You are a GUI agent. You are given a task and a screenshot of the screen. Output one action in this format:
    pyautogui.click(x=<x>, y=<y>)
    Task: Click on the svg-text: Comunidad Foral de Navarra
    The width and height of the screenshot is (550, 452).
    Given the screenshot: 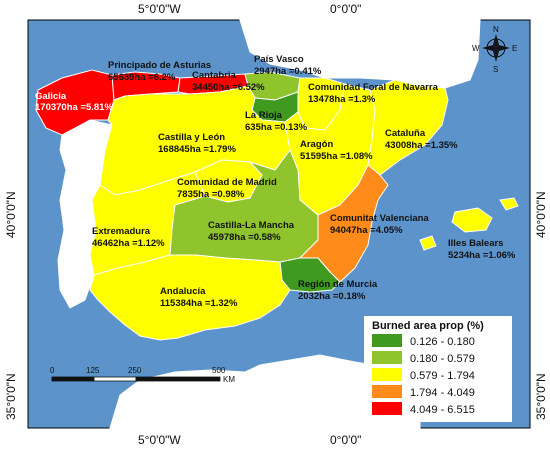 What is the action you would take?
    pyautogui.click(x=373, y=87)
    